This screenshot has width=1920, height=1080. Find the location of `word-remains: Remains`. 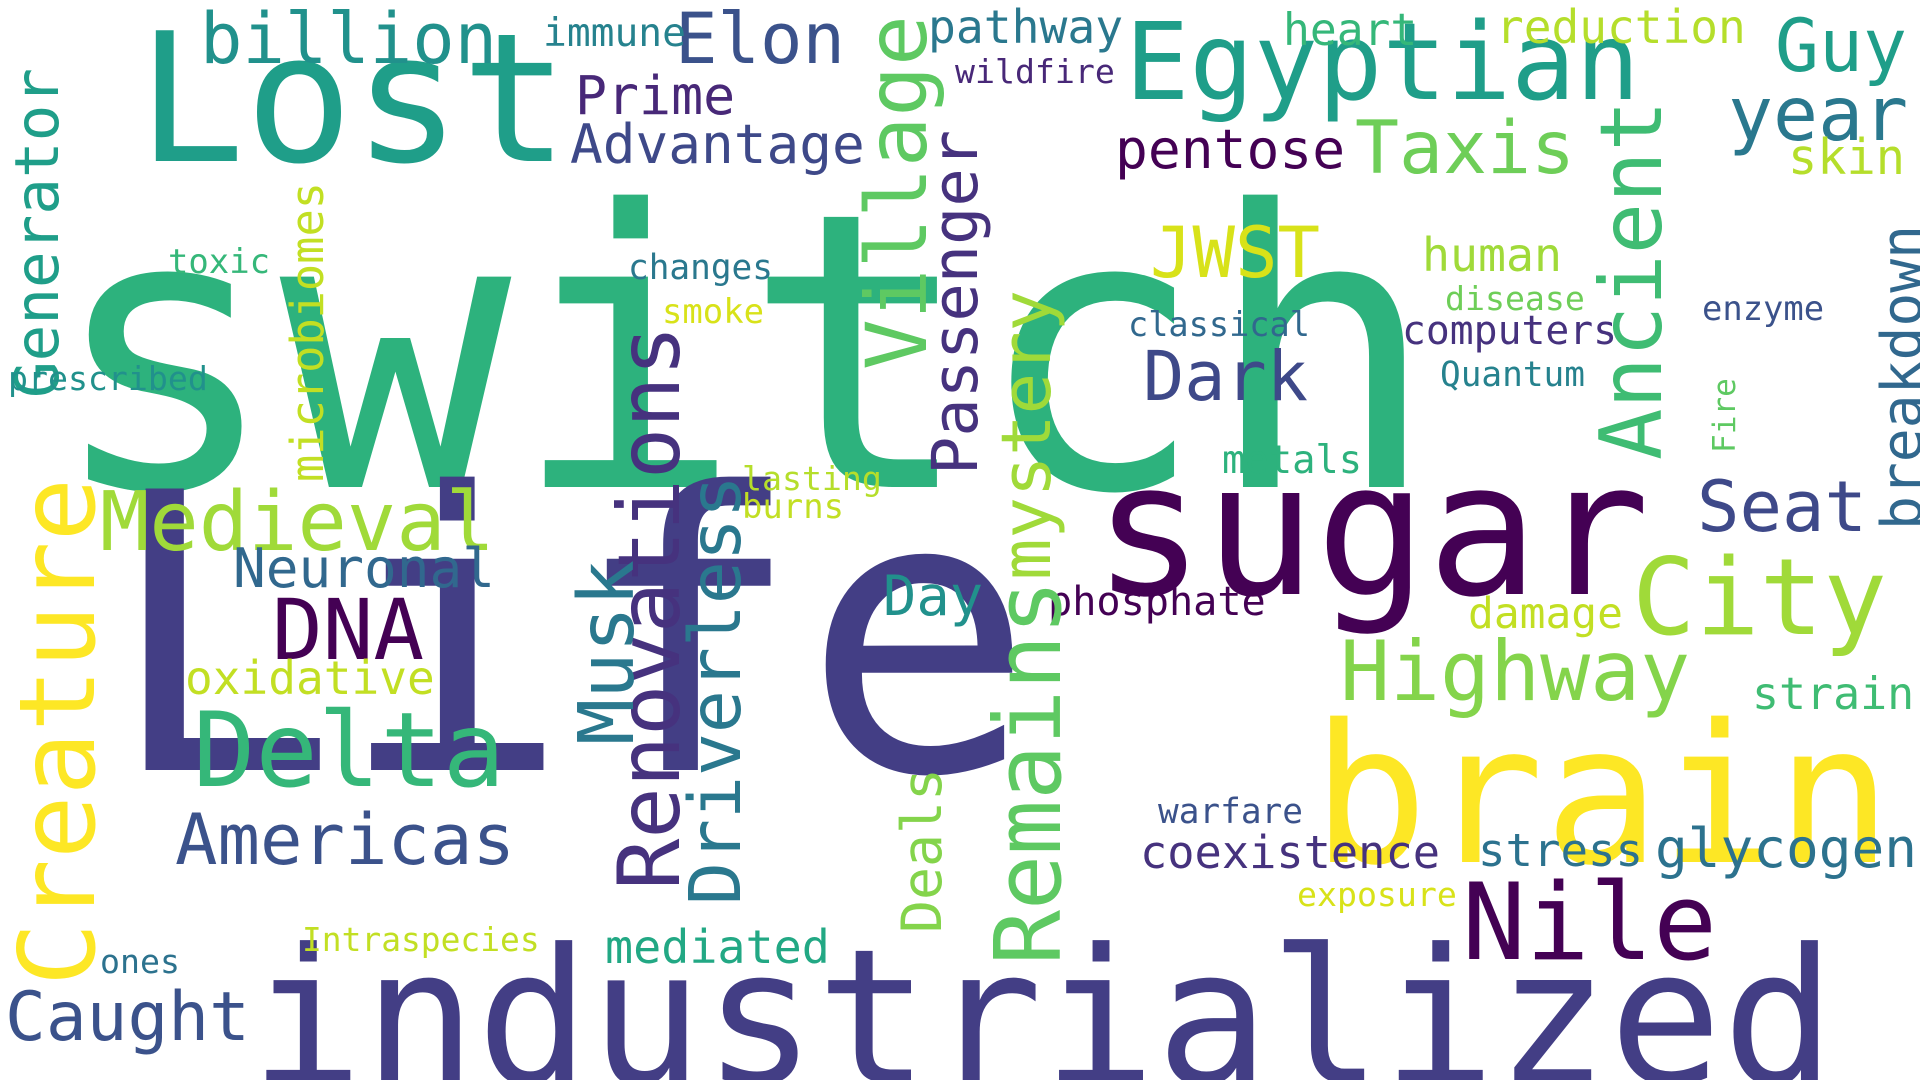

word-remains: Remains is located at coordinates (1028, 772).